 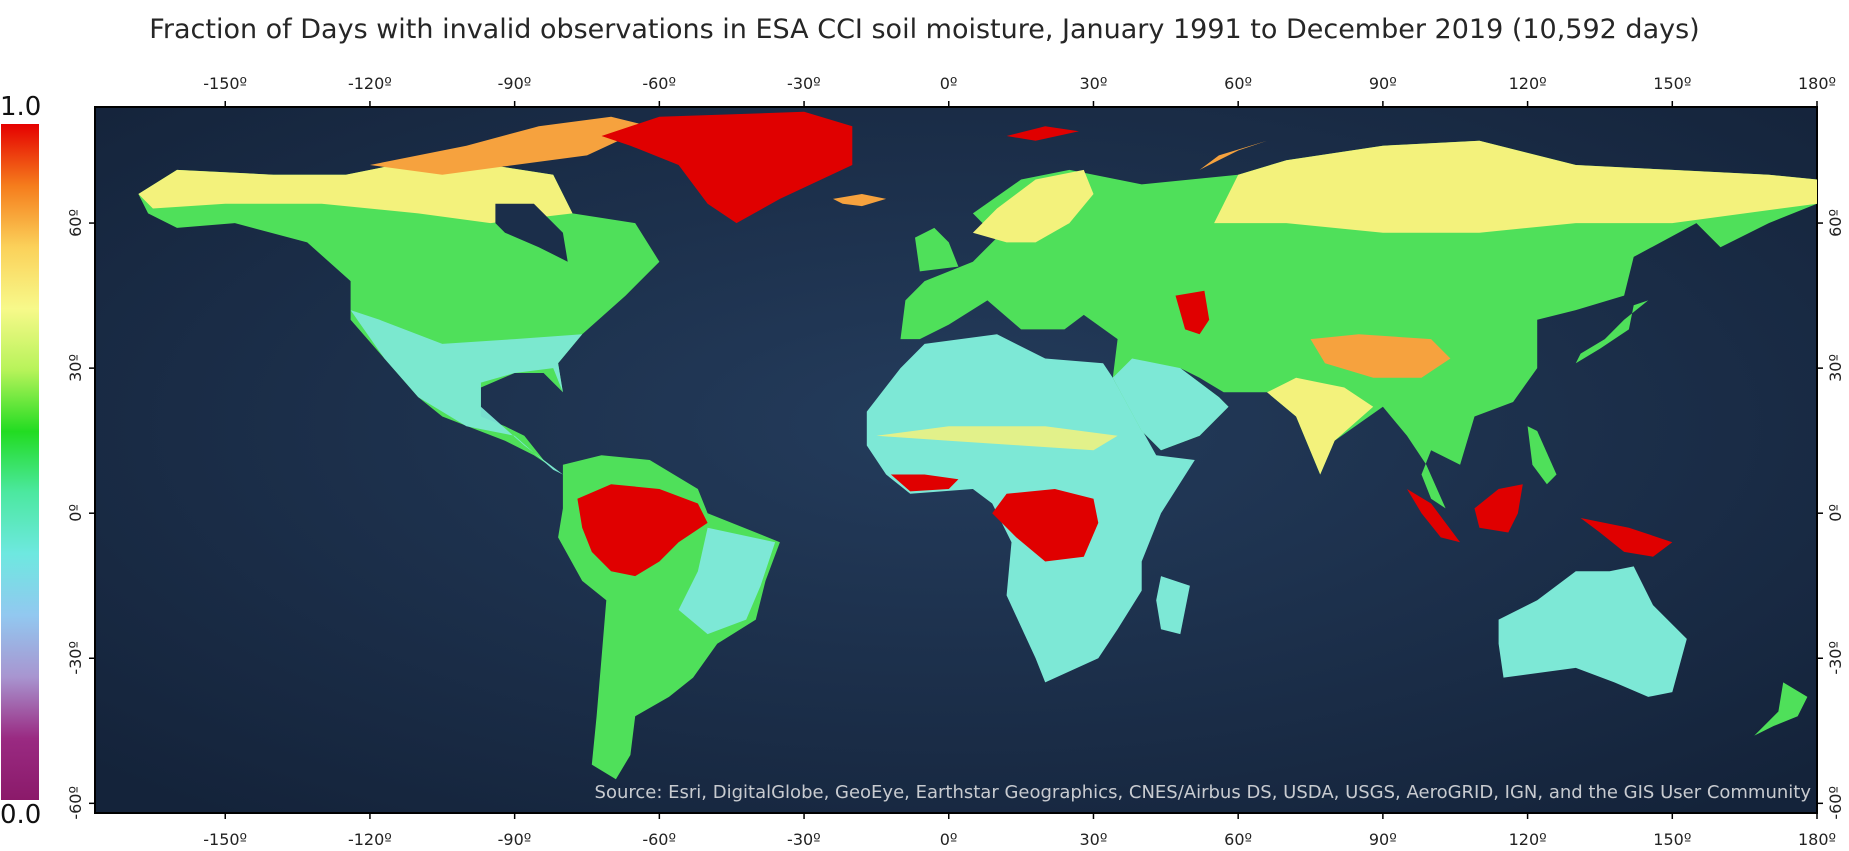 I want to click on west-africa-forest, so click(x=924, y=483).